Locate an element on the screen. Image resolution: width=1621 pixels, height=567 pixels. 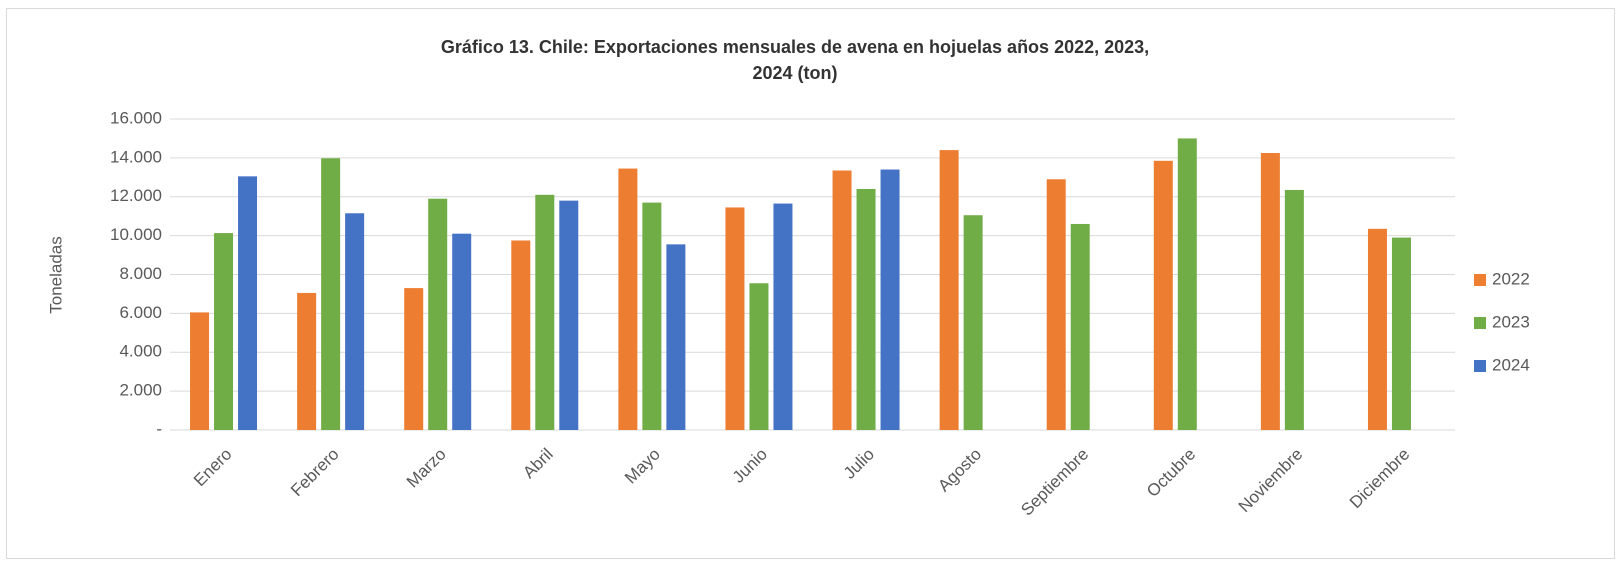
y-tick-label: 12.000 is located at coordinates (136, 195).